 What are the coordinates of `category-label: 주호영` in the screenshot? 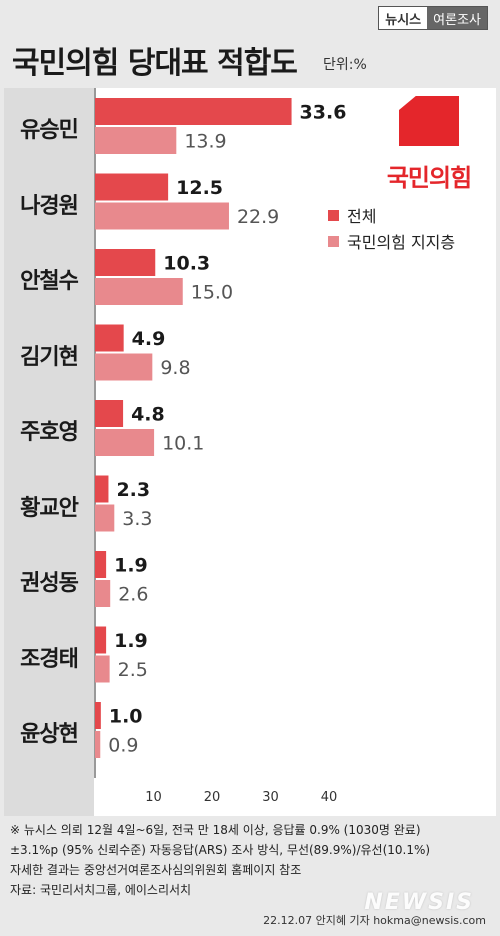 It's located at (49, 432).